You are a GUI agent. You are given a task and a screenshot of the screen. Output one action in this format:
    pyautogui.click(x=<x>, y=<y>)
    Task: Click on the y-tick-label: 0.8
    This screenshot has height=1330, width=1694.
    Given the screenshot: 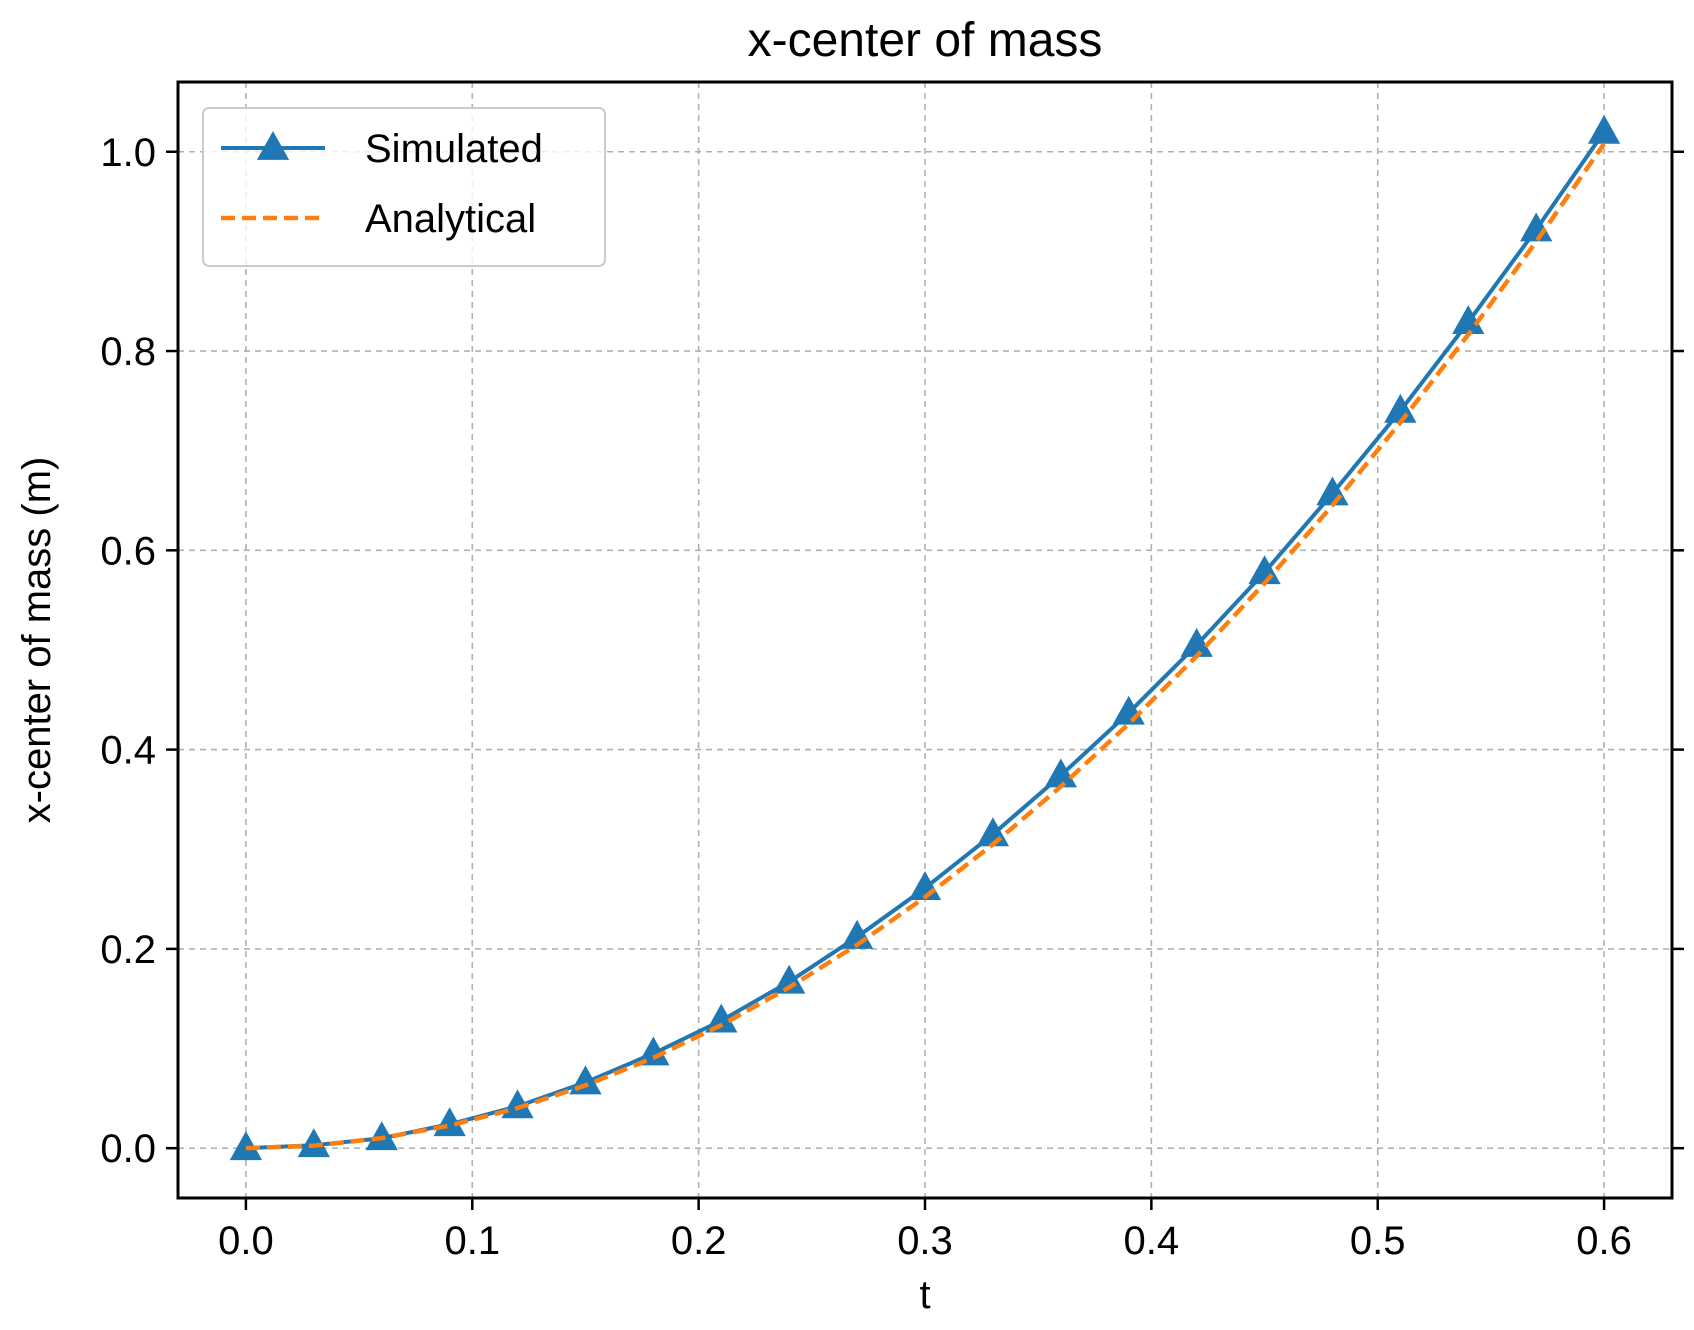 What is the action you would take?
    pyautogui.click(x=128, y=352)
    